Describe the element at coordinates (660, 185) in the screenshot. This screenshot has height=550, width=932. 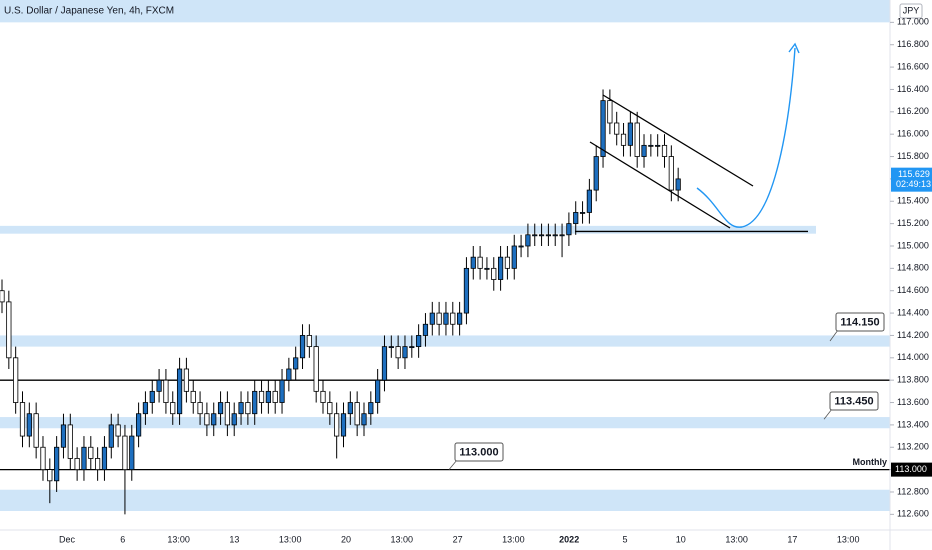
I see `channel-lower` at that location.